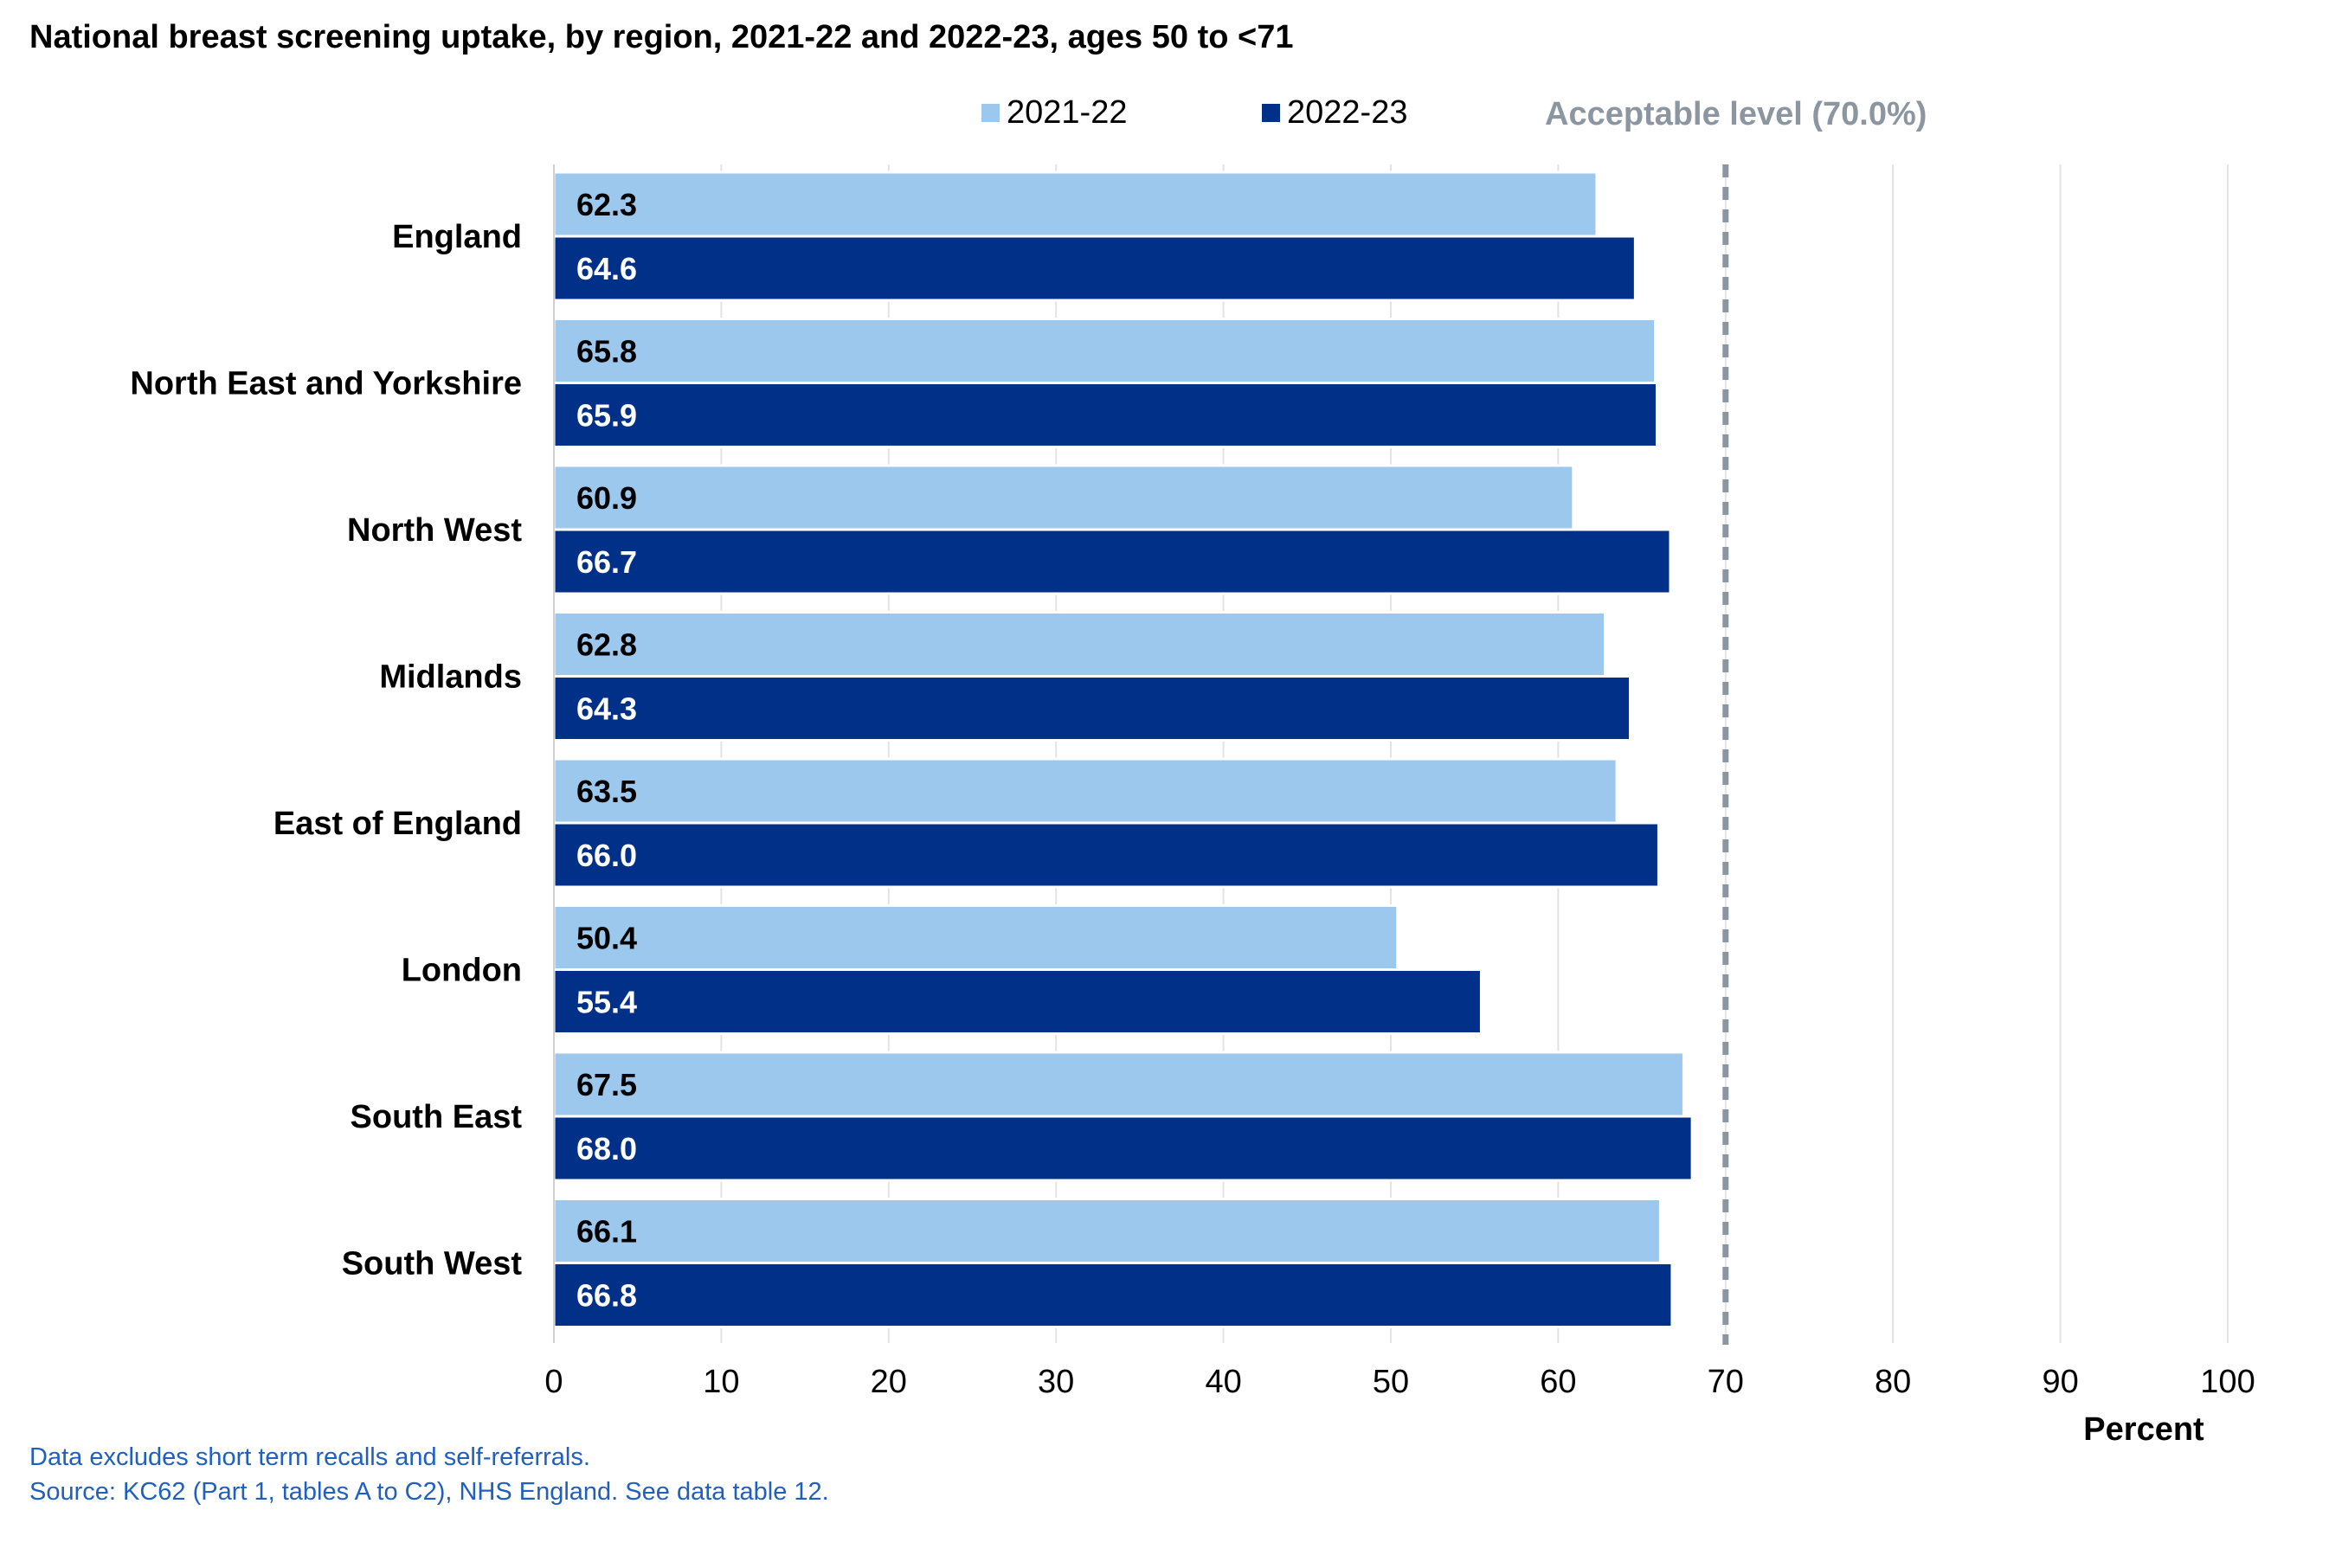 The width and height of the screenshot is (2329, 1568). I want to click on data-label-2-2: 65.9, so click(606, 416).